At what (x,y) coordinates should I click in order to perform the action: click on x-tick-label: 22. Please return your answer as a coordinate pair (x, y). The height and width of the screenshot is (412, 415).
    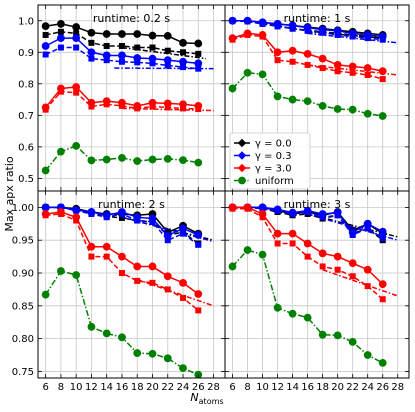
    Looking at the image, I should click on (167, 387).